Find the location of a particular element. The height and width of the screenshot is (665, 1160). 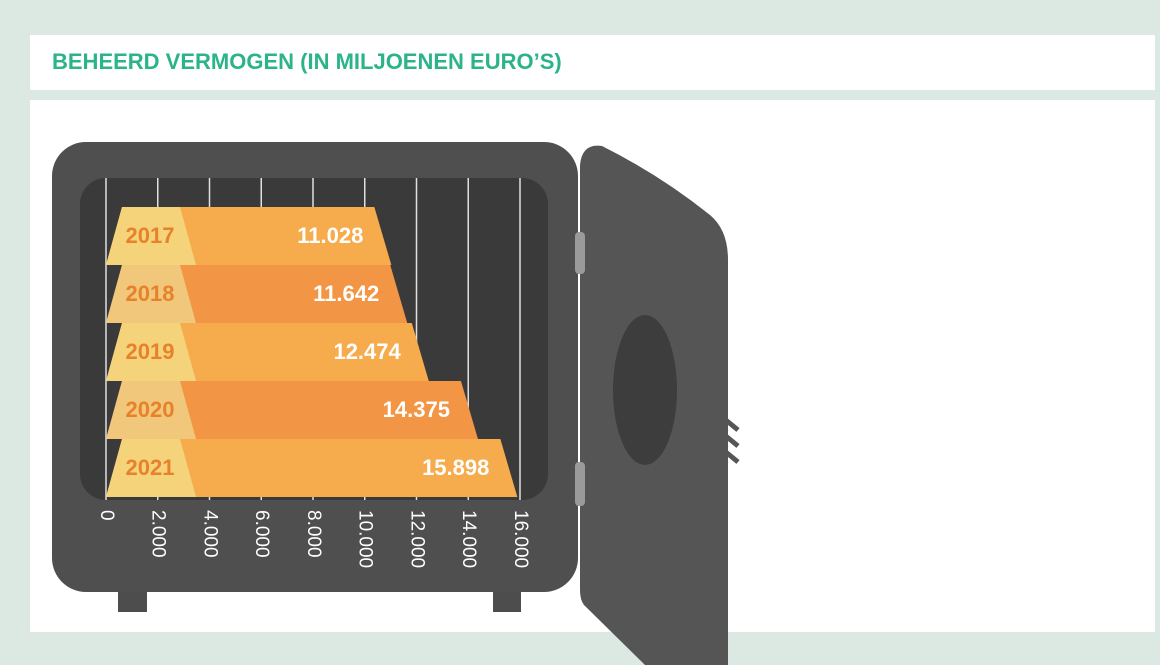

x-tick-label: 2.000 is located at coordinates (158, 534).